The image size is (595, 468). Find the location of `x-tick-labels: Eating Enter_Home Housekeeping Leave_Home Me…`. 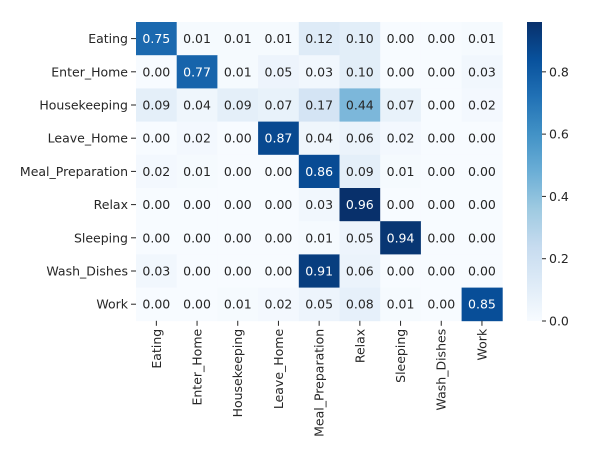

x-tick-labels: Eating Enter_Home Housekeeping Leave_Home Me… is located at coordinates (319, 378).